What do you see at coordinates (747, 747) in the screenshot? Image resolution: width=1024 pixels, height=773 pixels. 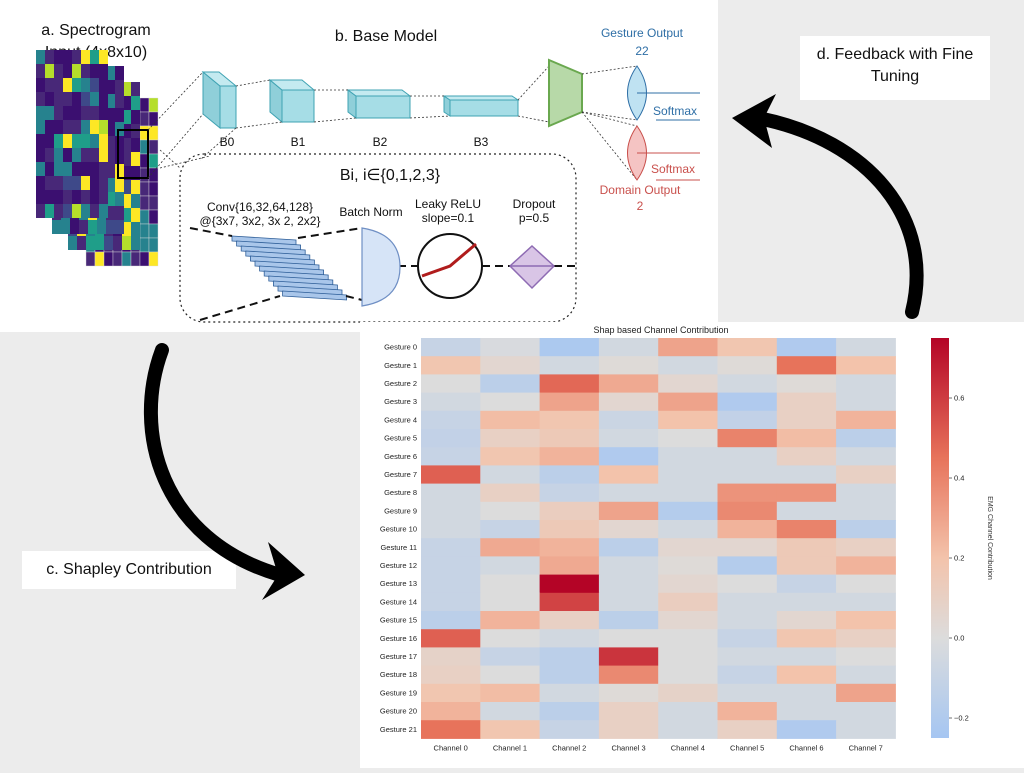 I see `heatmap-col-label: Channel 5` at bounding box center [747, 747].